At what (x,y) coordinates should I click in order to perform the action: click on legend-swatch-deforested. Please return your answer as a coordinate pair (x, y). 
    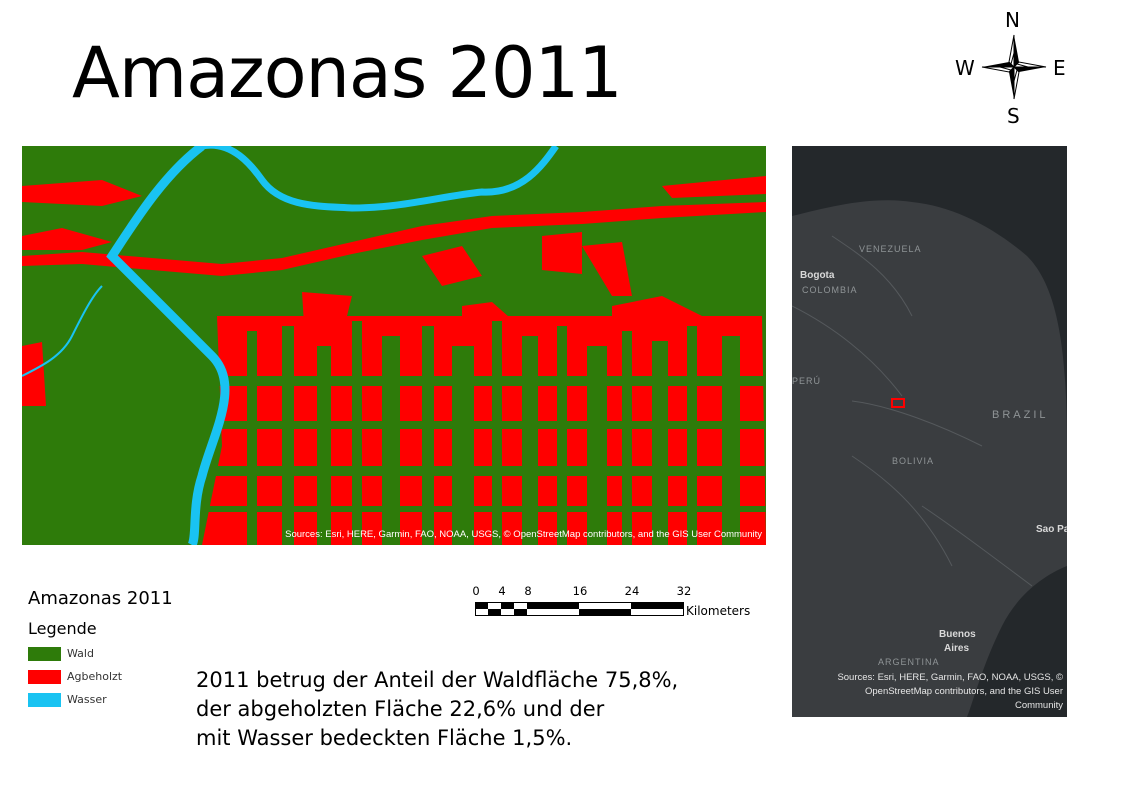
    Looking at the image, I should click on (44, 677).